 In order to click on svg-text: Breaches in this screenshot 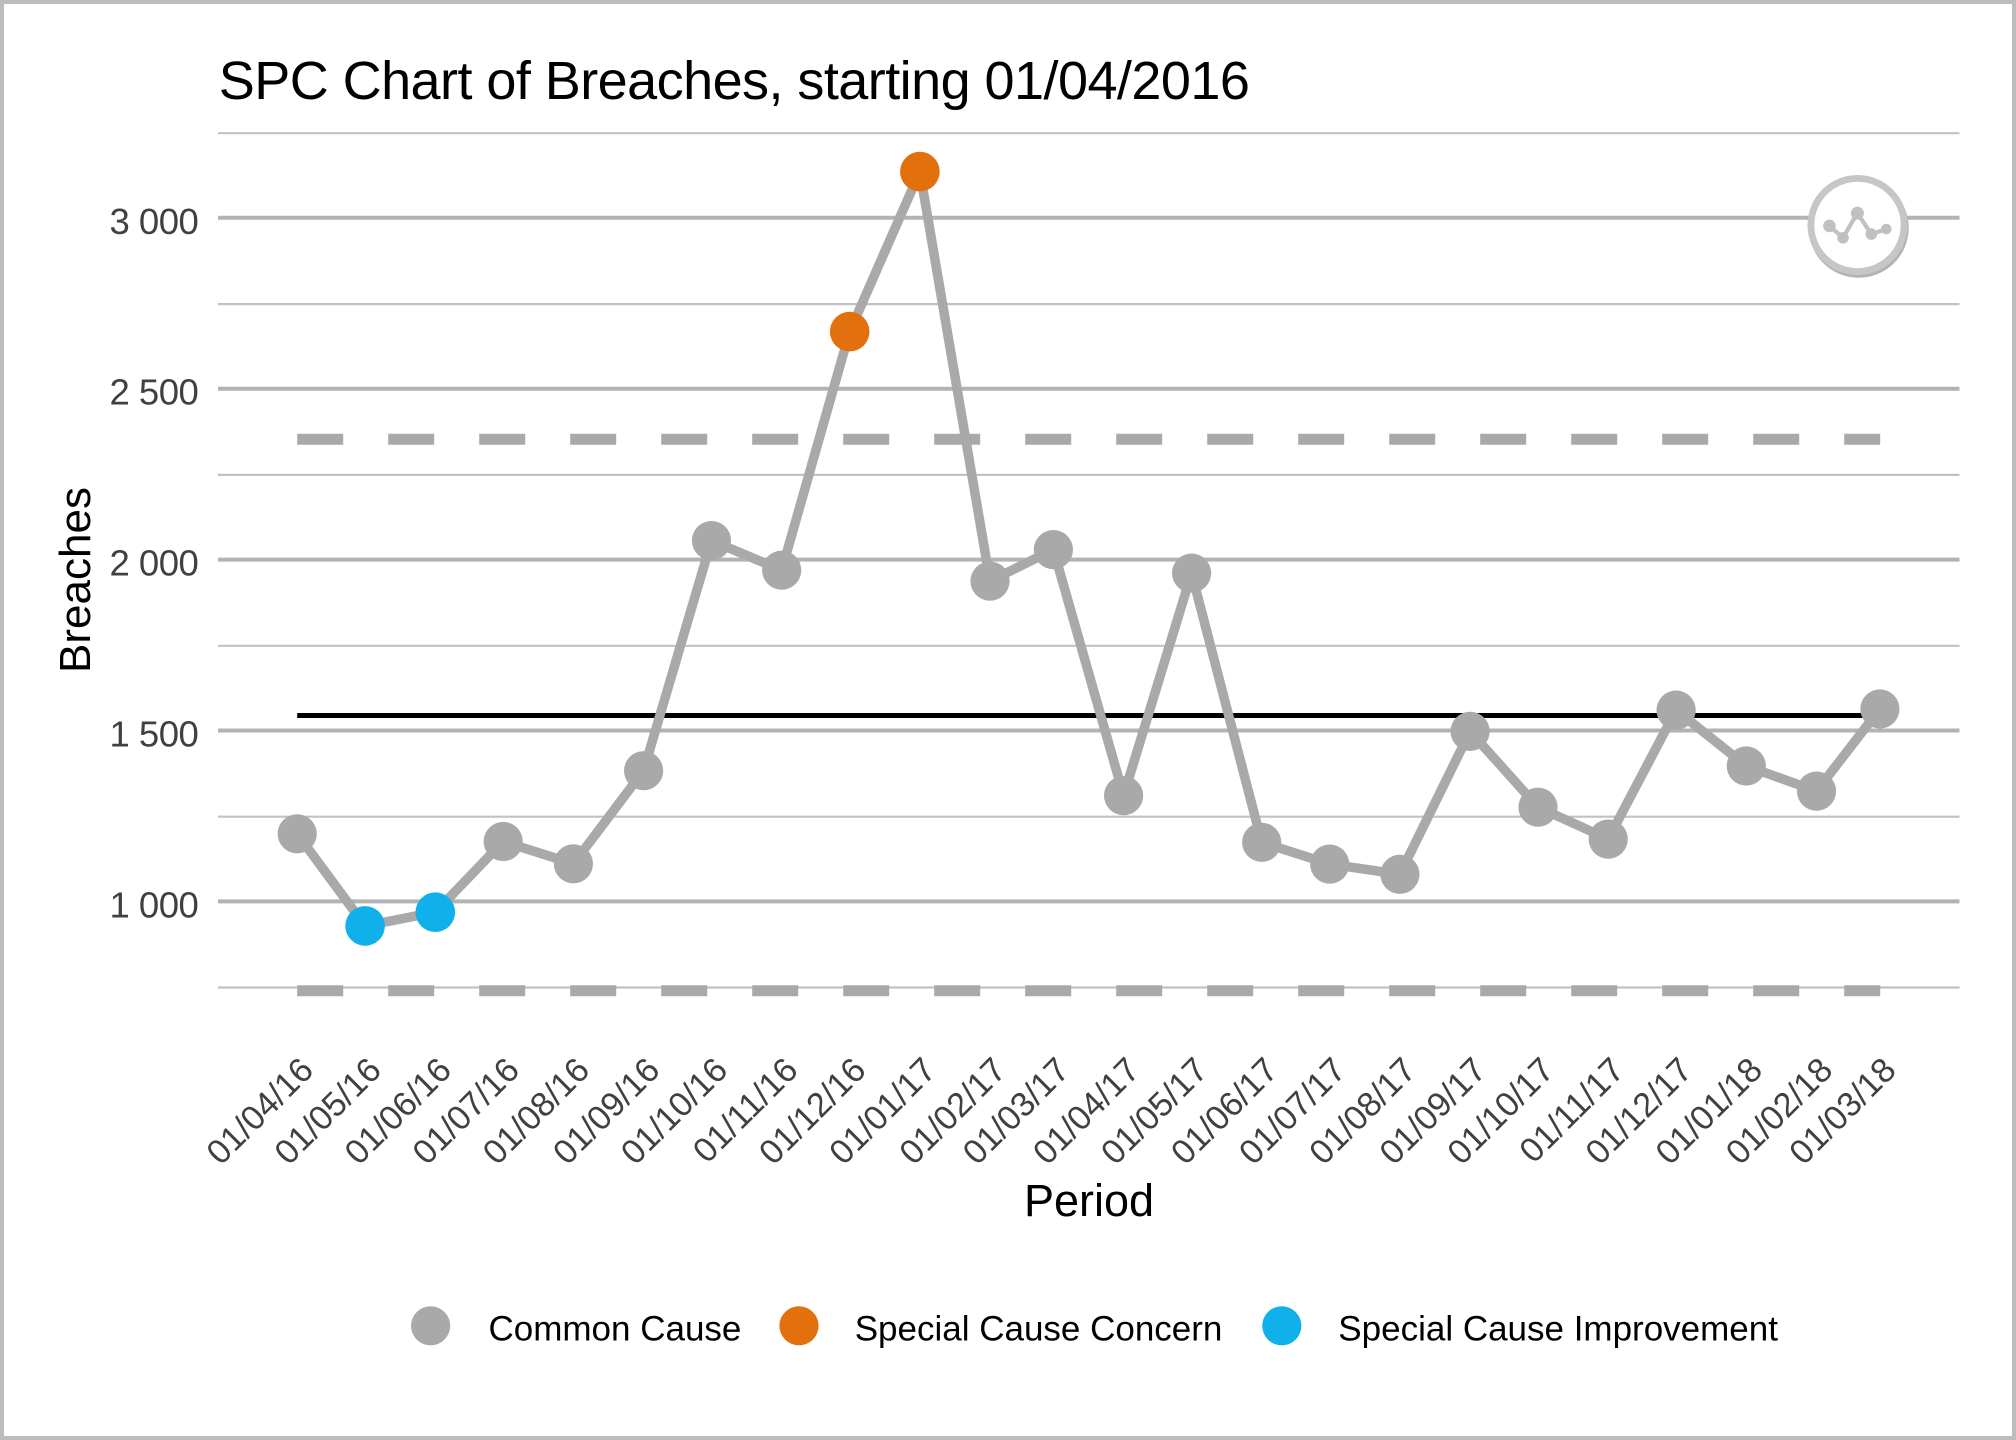, I will do `click(75, 580)`.